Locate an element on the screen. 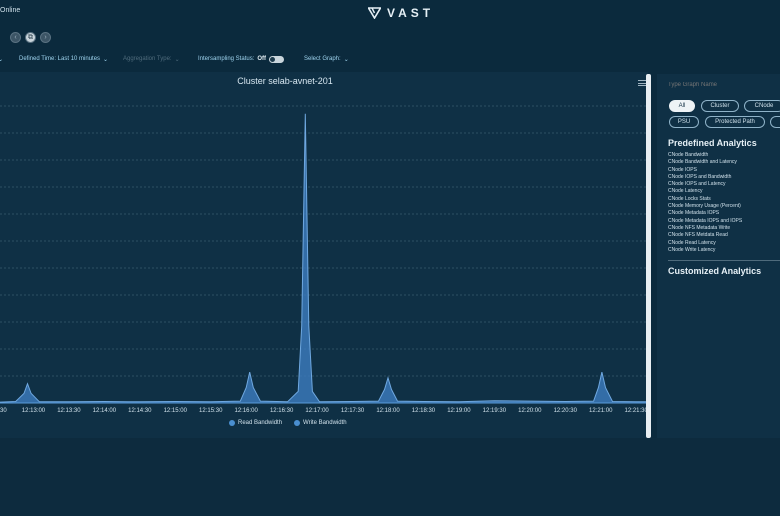 This screenshot has width=780, height=516. chip-more is located at coordinates (775, 122).